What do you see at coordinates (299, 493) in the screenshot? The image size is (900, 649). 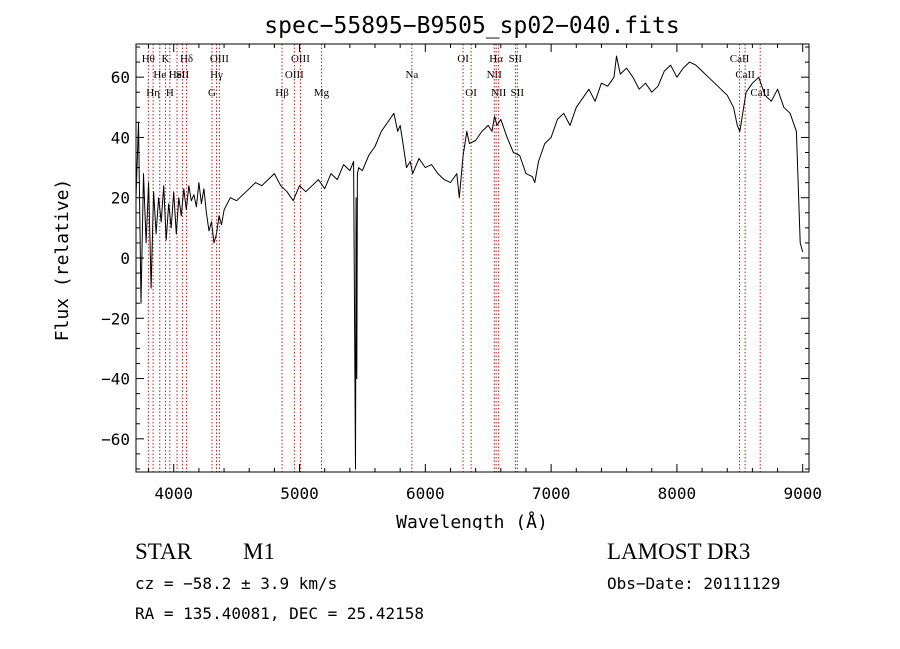 I see `x-tick-label: 5000` at bounding box center [299, 493].